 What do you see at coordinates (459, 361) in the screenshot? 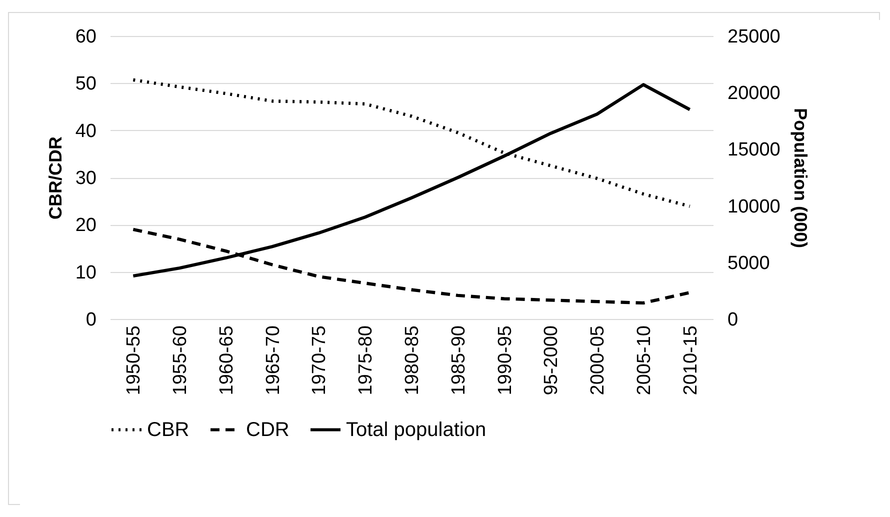
I see `x-tick-label: 1985-90` at bounding box center [459, 361].